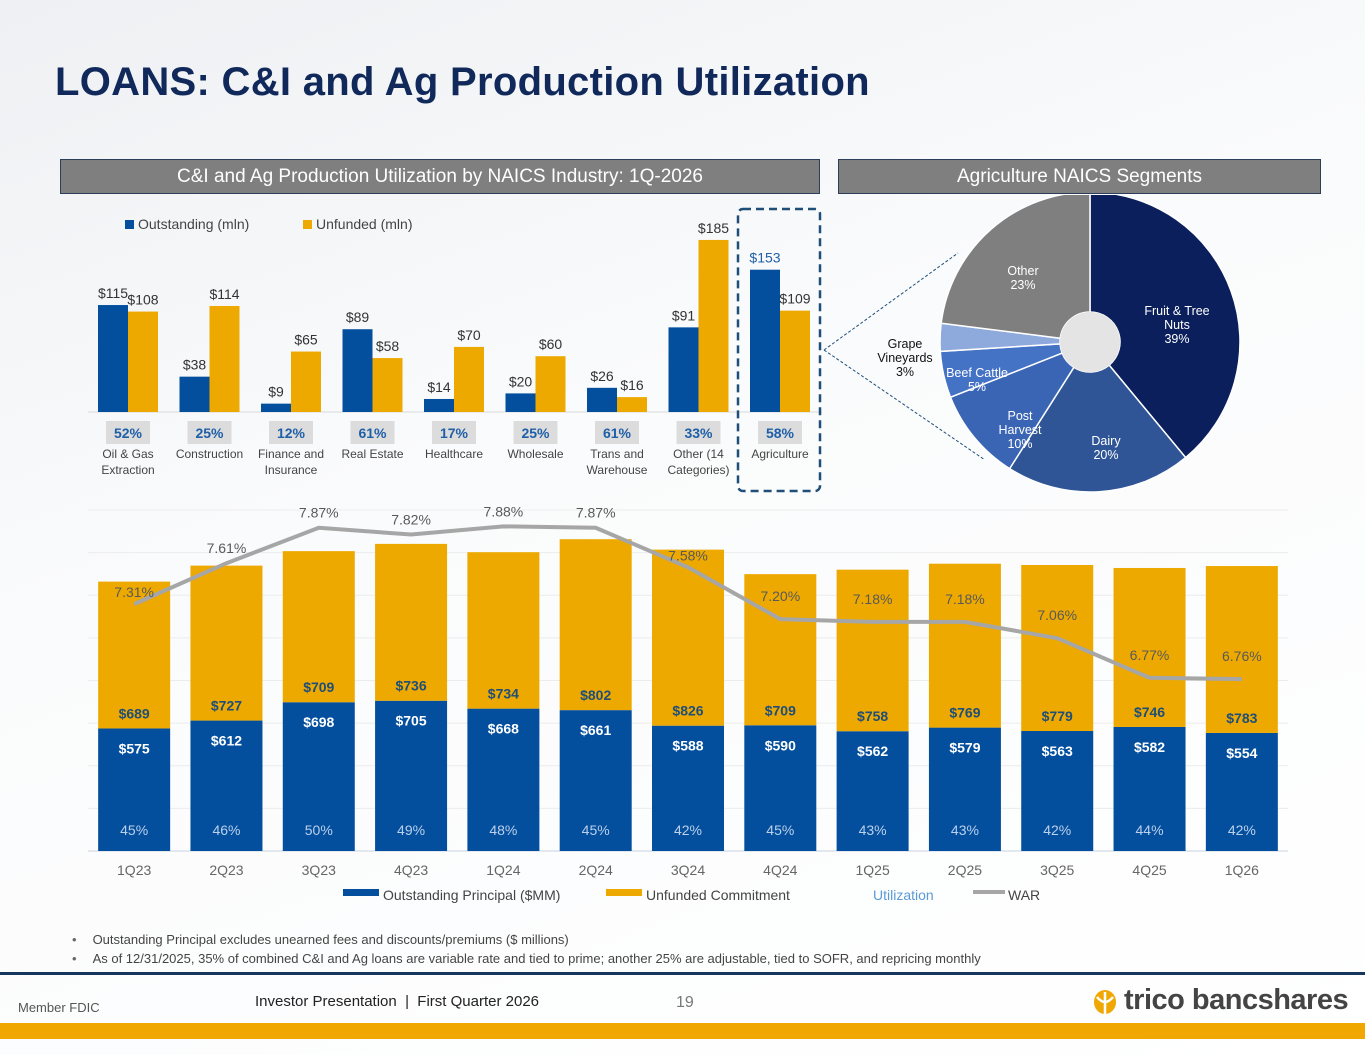 Image resolution: width=1365 pixels, height=1055 pixels. Describe the element at coordinates (1019, 444) in the screenshot. I see `pie-slice-percent: 10%` at that location.